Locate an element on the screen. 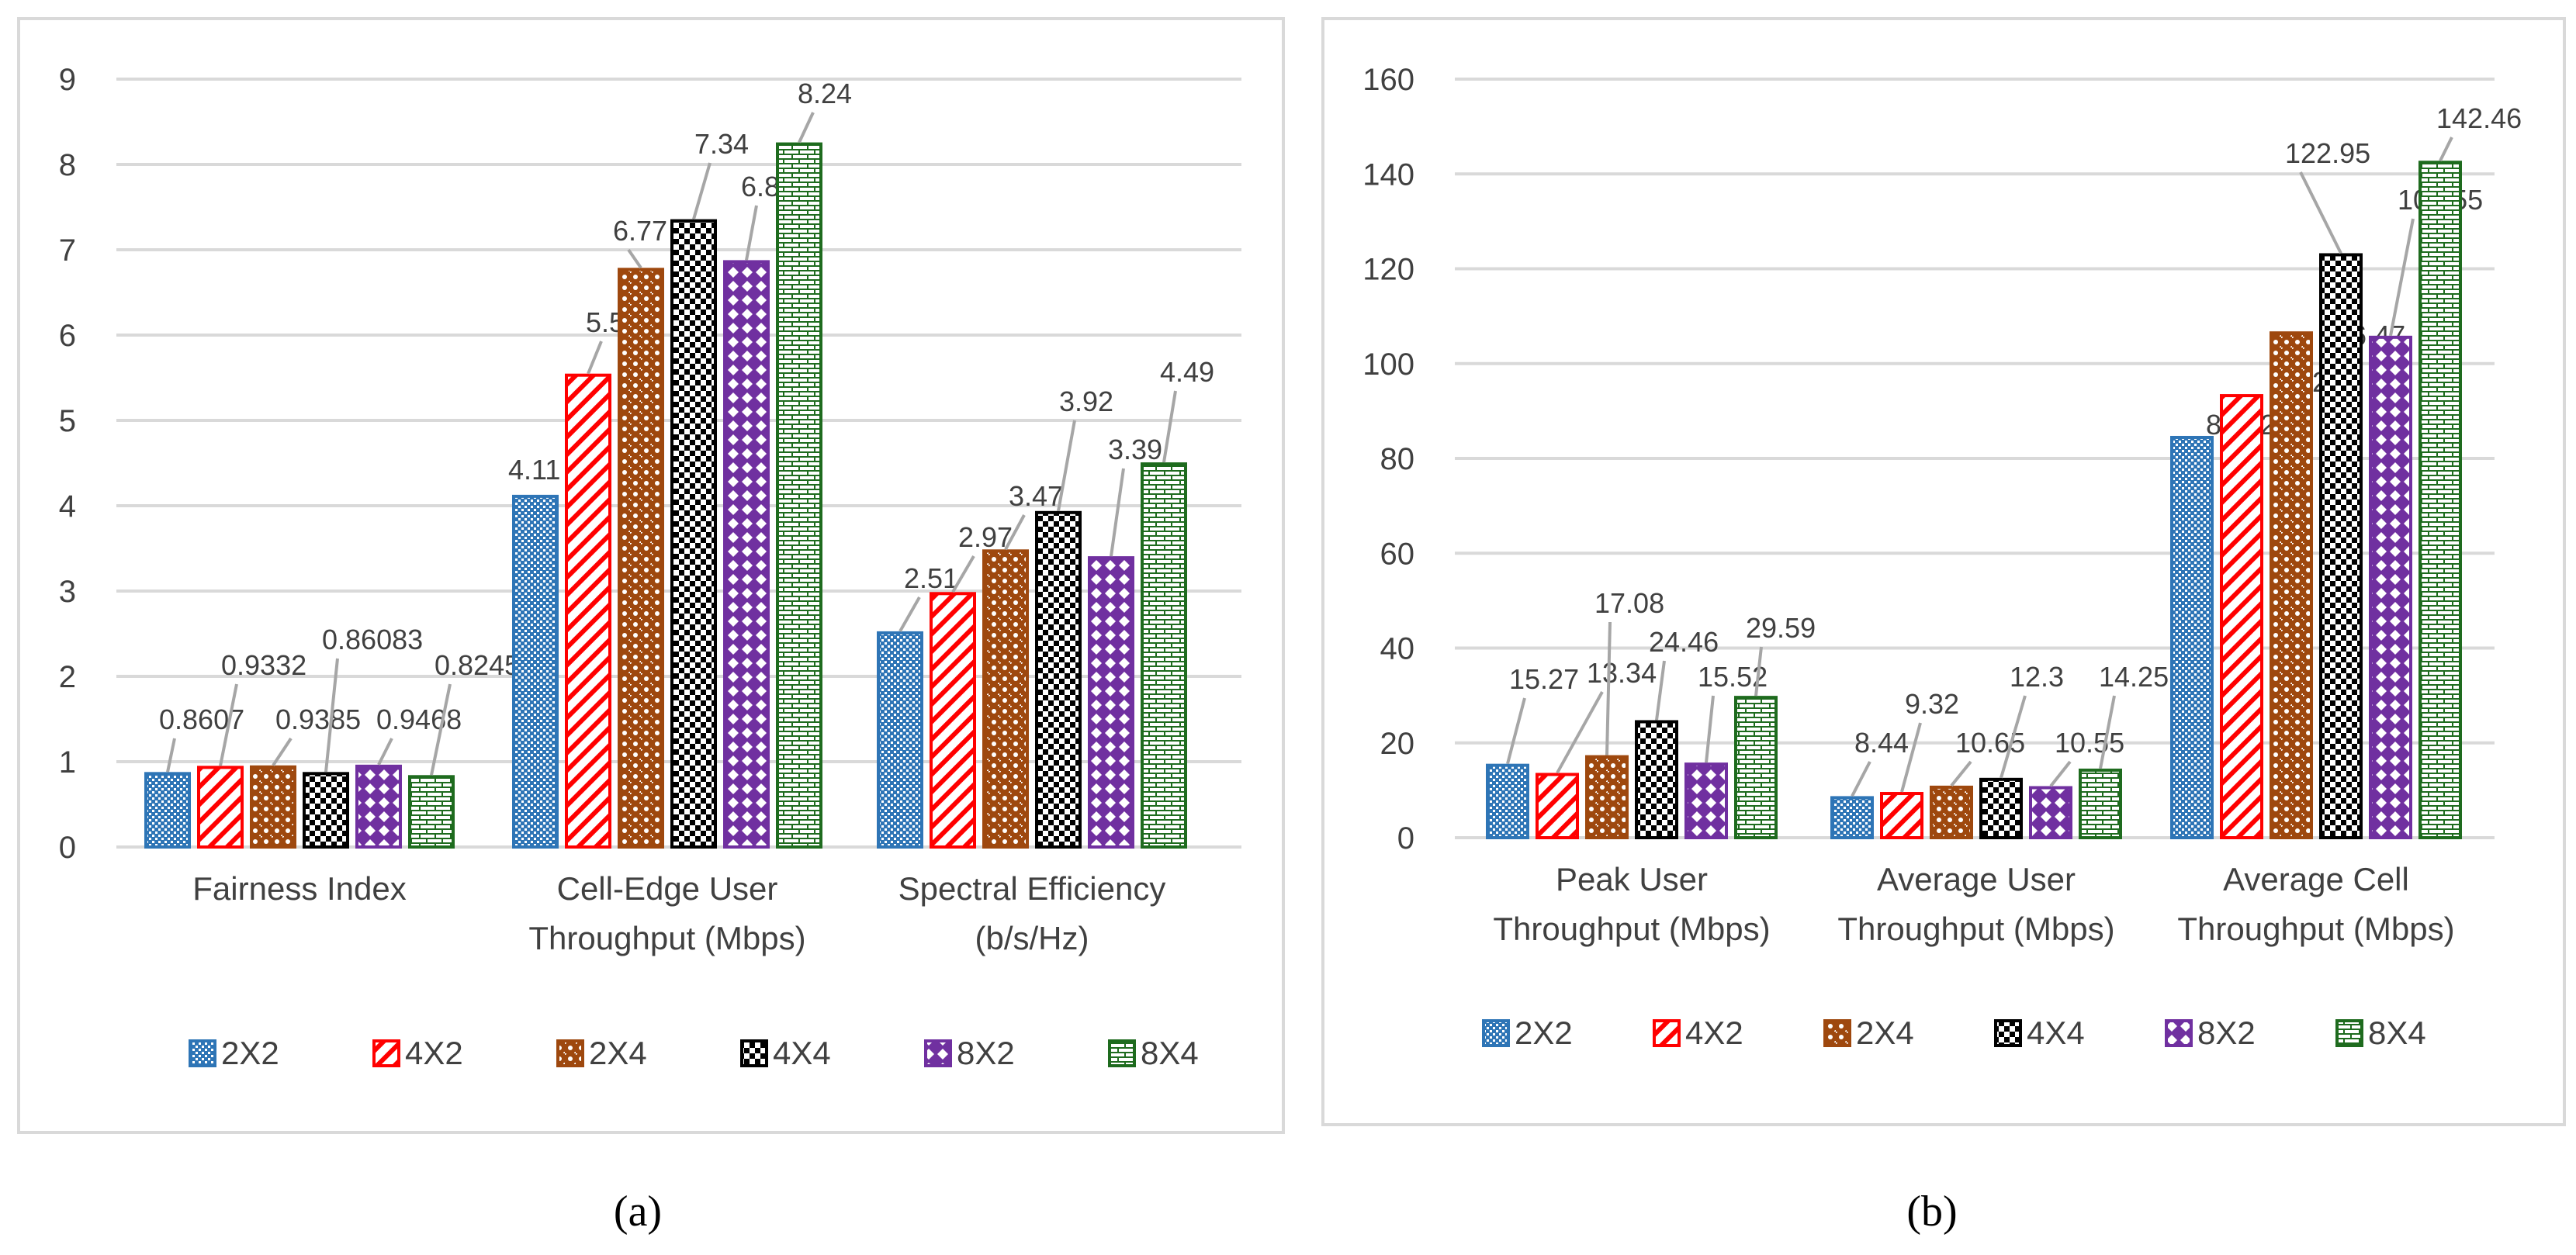  bar-fairness-index-4x2 is located at coordinates (221, 808).